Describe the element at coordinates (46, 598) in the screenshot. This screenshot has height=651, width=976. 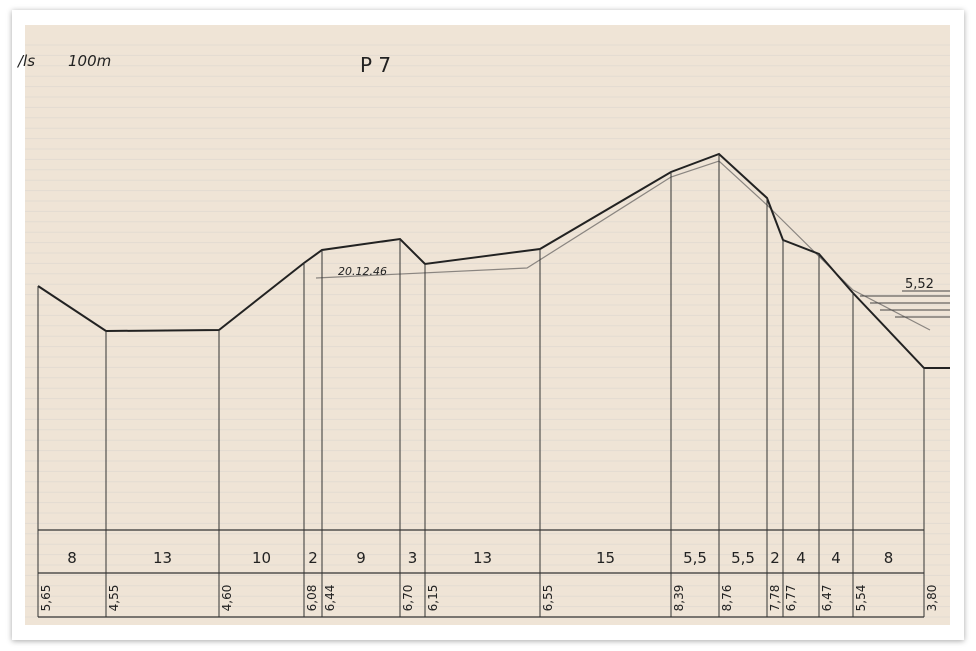
I see `elevation: 5,65` at that location.